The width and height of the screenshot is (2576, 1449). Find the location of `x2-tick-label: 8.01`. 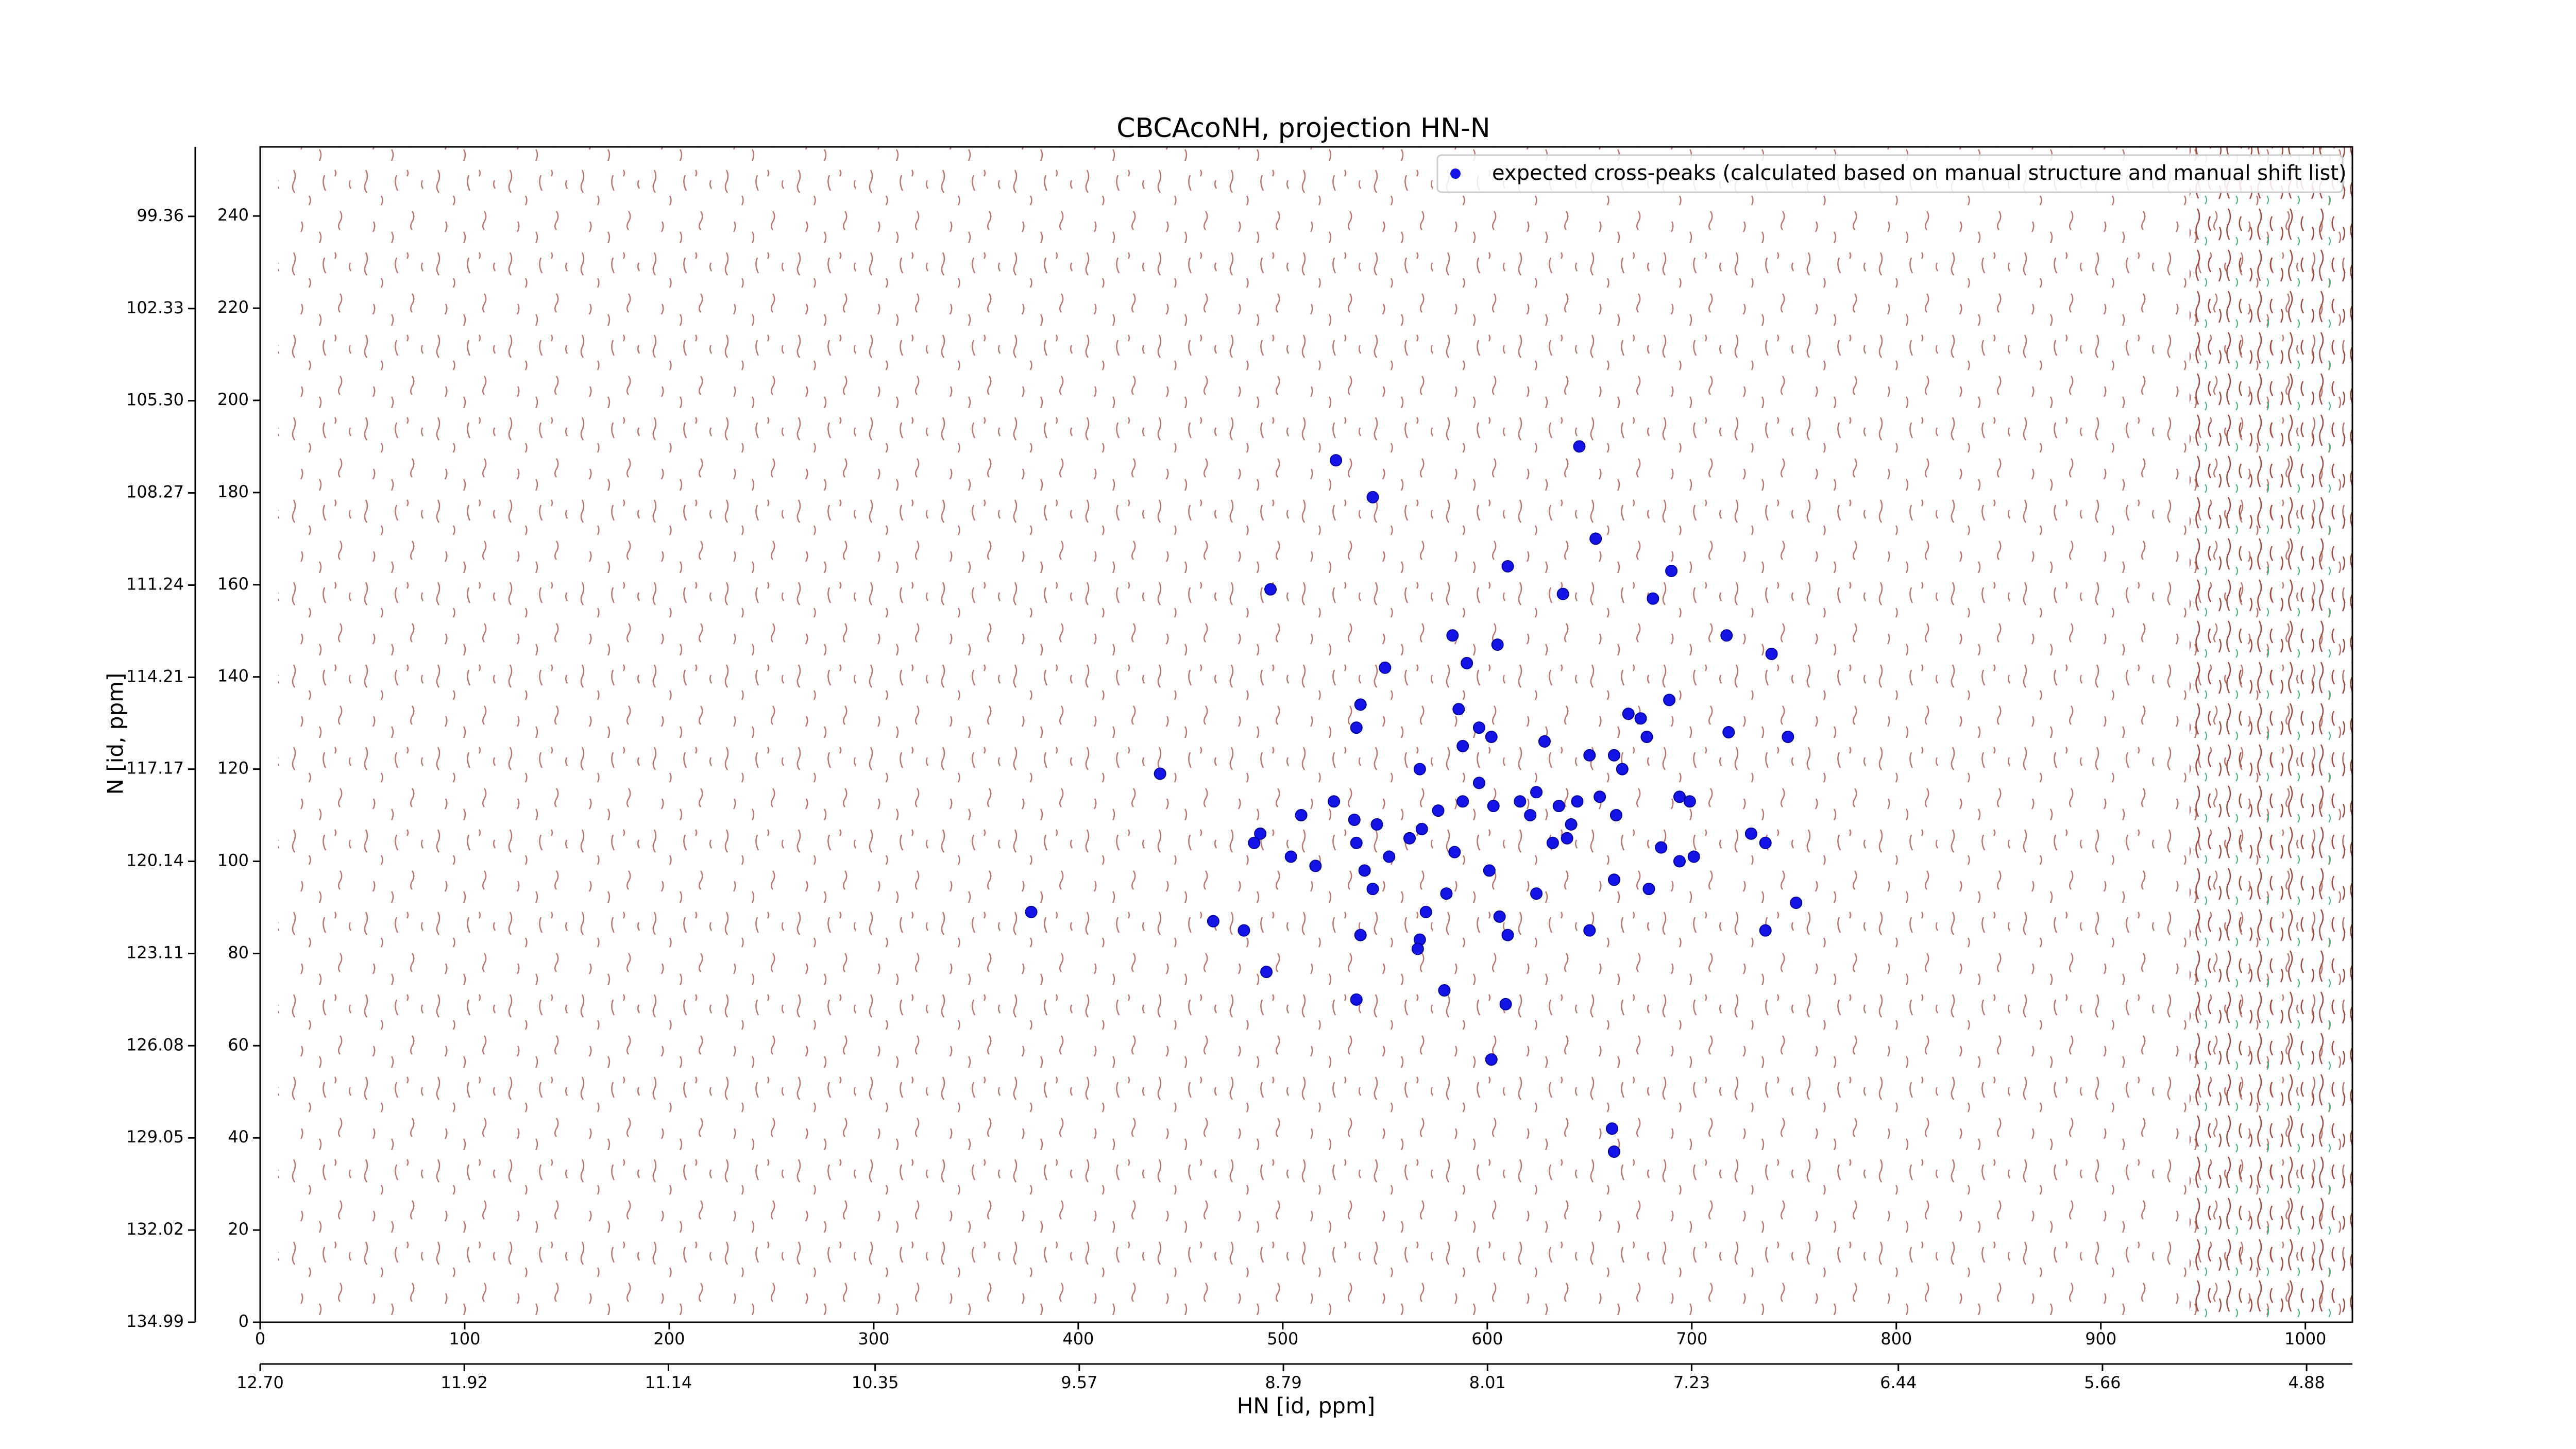

x2-tick-label: 8.01 is located at coordinates (1487, 1382).